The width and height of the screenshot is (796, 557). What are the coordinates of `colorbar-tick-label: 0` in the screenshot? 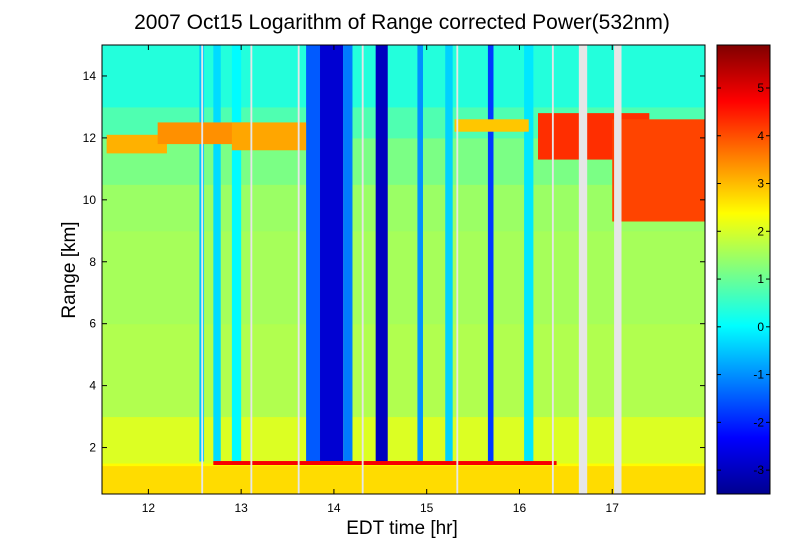 It's located at (760, 327).